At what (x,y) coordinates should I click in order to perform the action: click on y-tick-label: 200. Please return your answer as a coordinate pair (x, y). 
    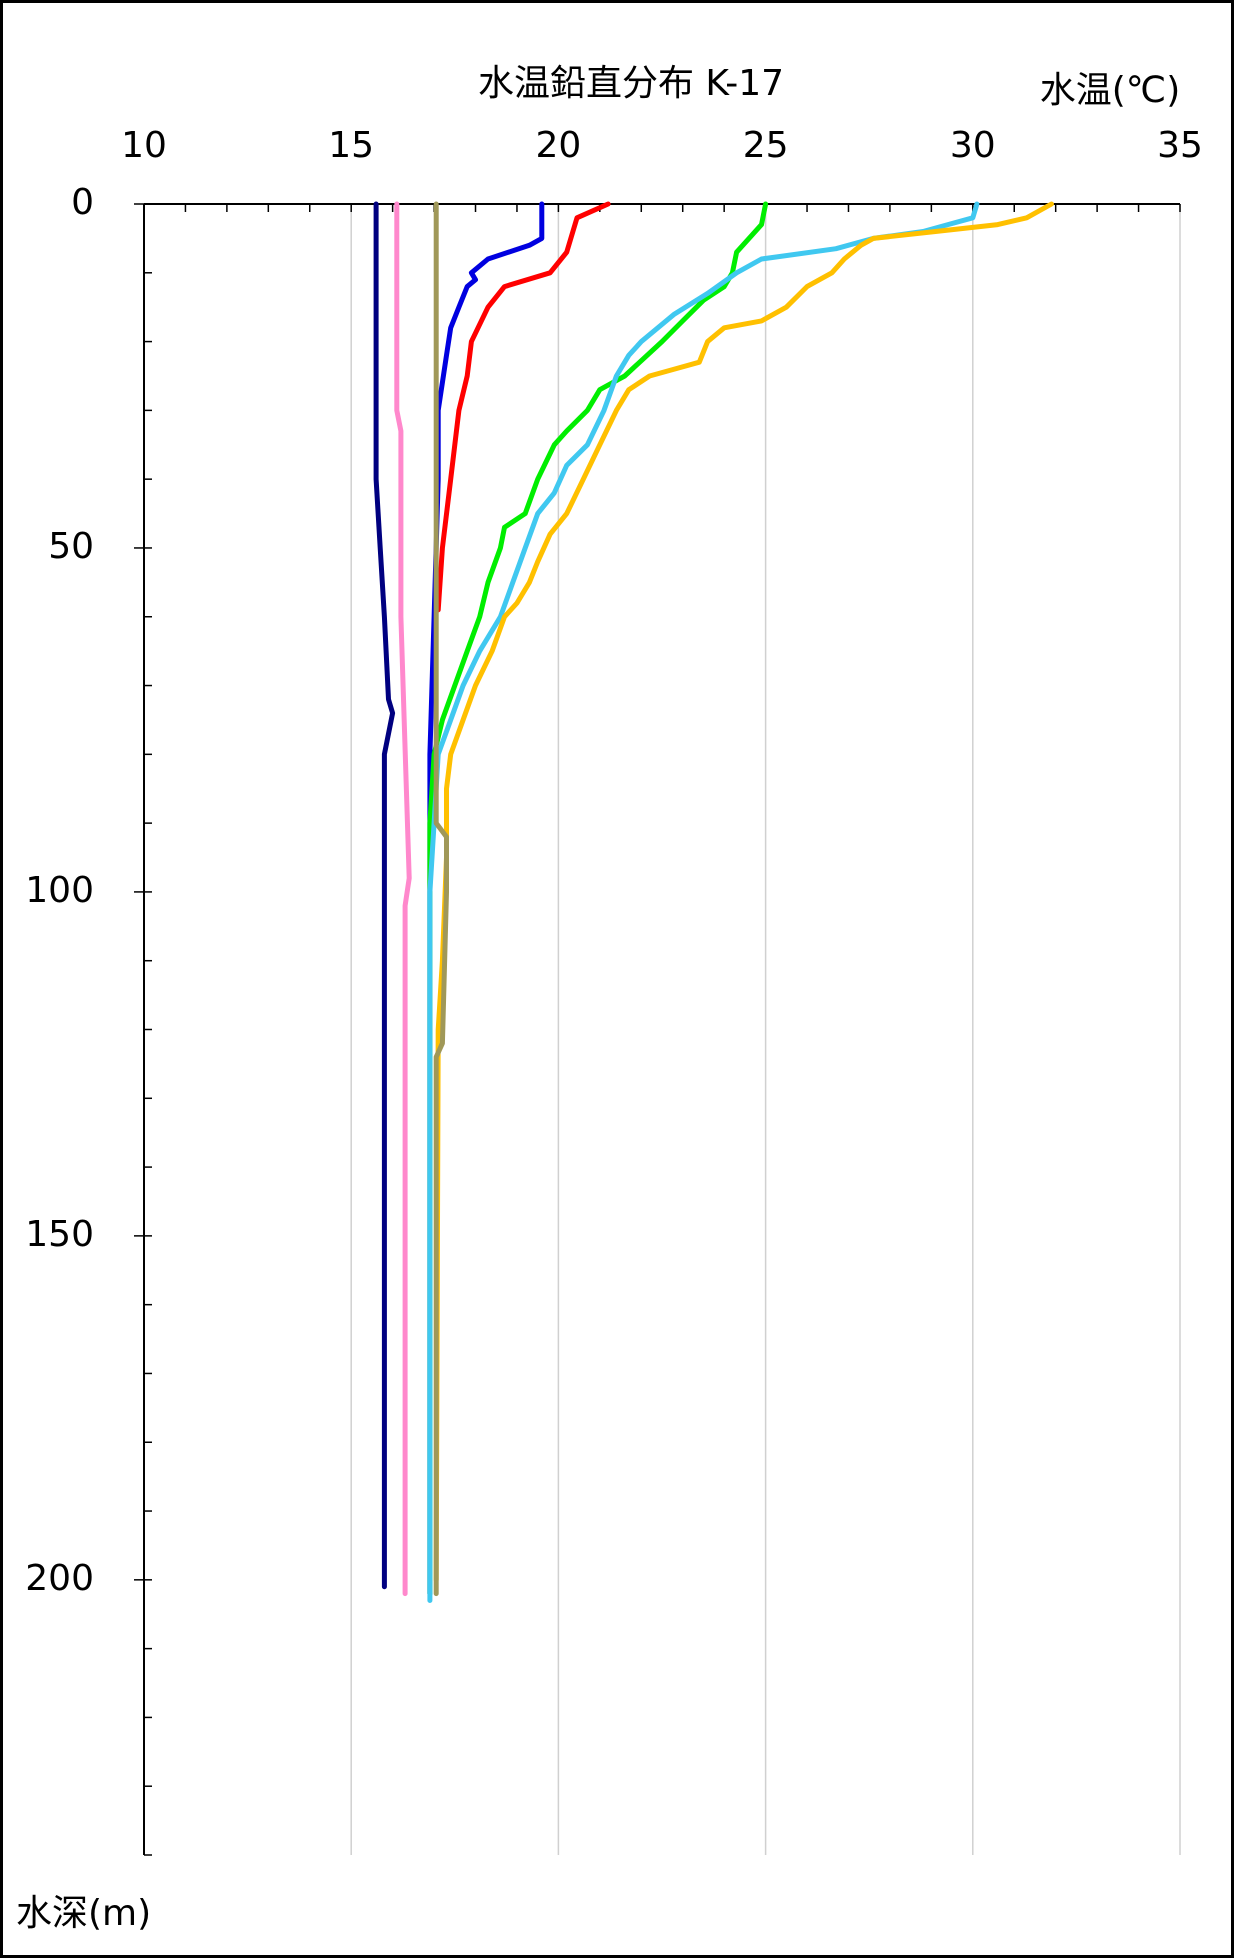
    Looking at the image, I should click on (59, 1578).